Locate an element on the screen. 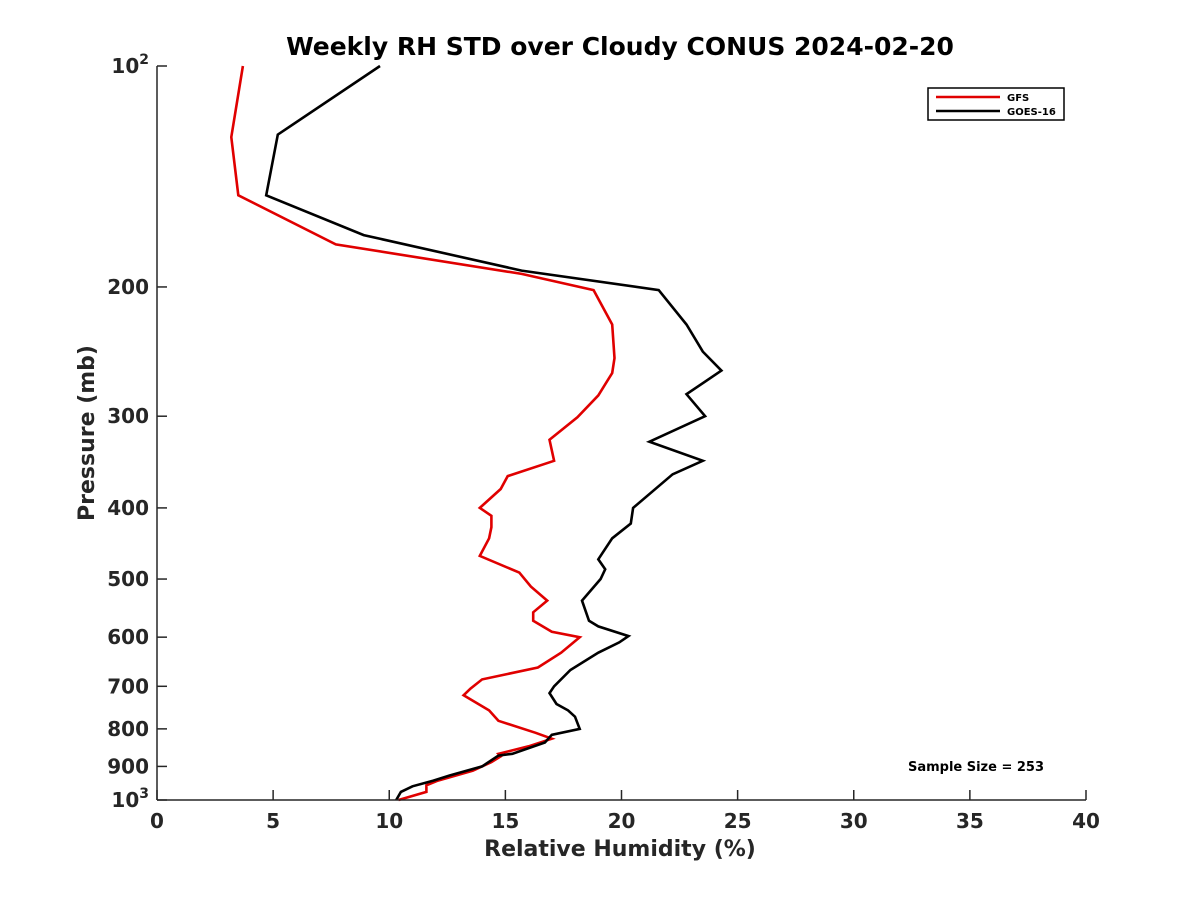 This screenshot has height=900, width=1200. x-tick-label: 15 is located at coordinates (505, 821).